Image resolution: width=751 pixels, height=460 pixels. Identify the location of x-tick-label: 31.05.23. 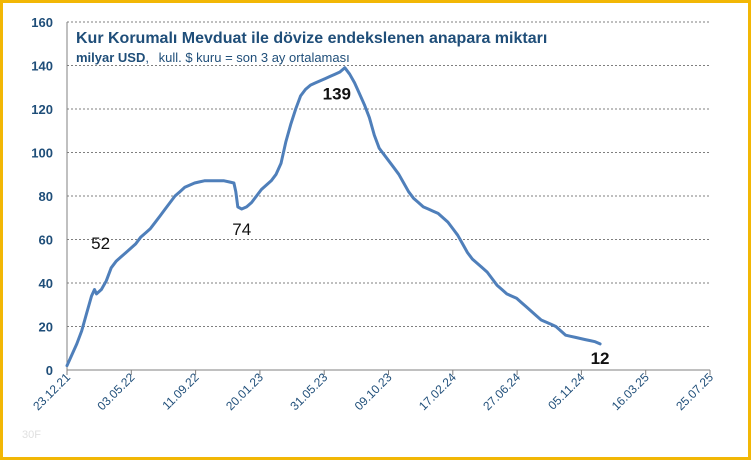
(308, 391).